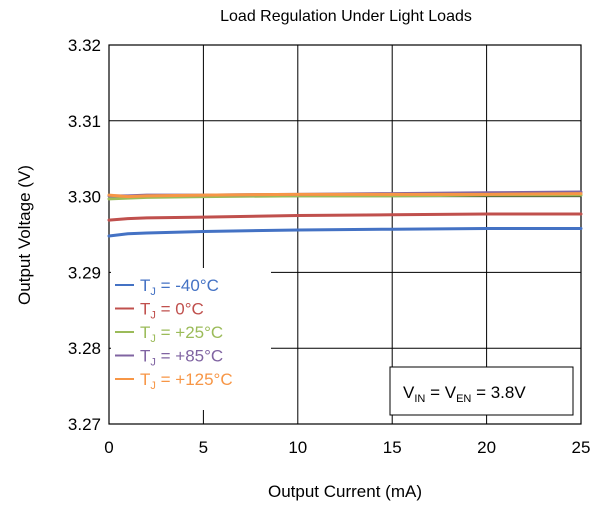 The width and height of the screenshot is (603, 506). What do you see at coordinates (347, 447) in the screenshot?
I see `x-tick-labels: 0 5 10 15 20 25` at bounding box center [347, 447].